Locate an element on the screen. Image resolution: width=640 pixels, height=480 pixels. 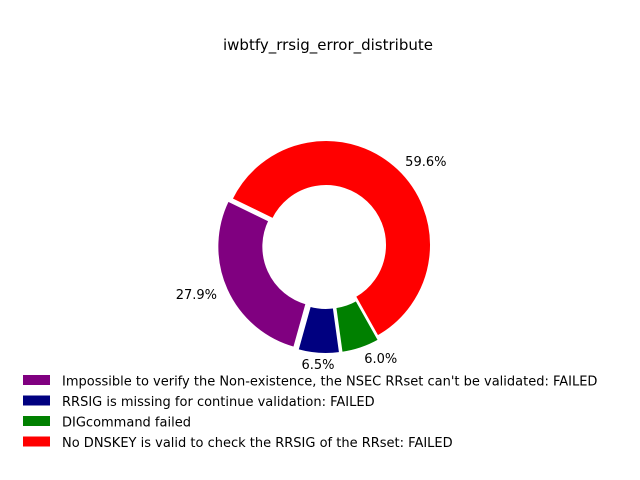
chart-title: iwbtfy_rrsig_error_distribute is located at coordinates (328, 45).